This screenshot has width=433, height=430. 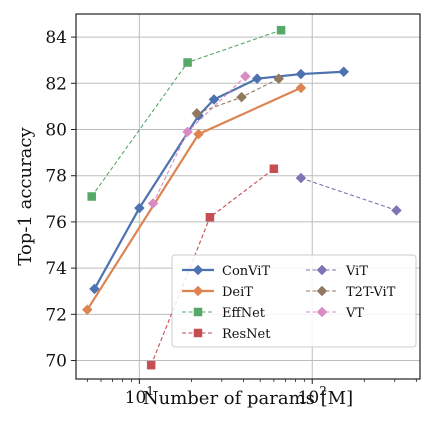 I want to click on series-line-vit, so click(x=348, y=194).